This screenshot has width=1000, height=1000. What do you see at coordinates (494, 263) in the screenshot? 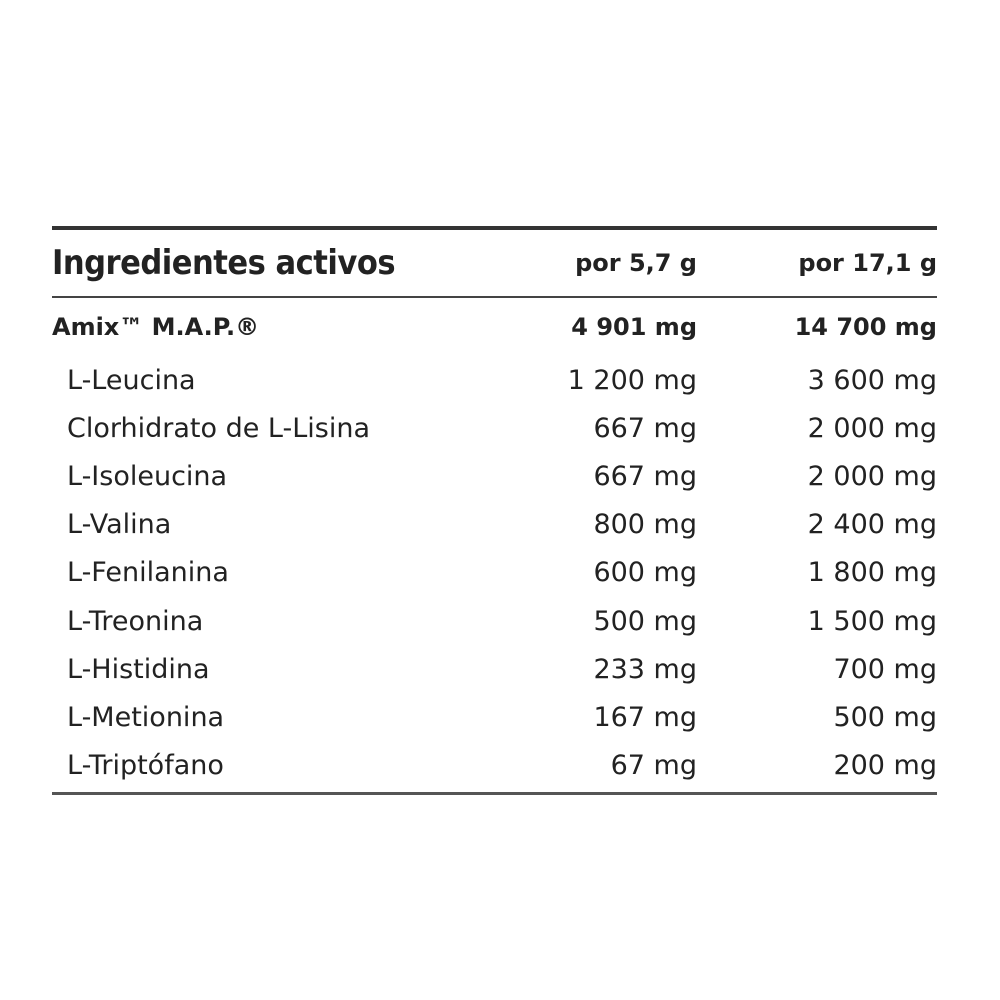
I see `table-header: Ingredientes activos por 5,7 g por 17,1 g` at bounding box center [494, 263].